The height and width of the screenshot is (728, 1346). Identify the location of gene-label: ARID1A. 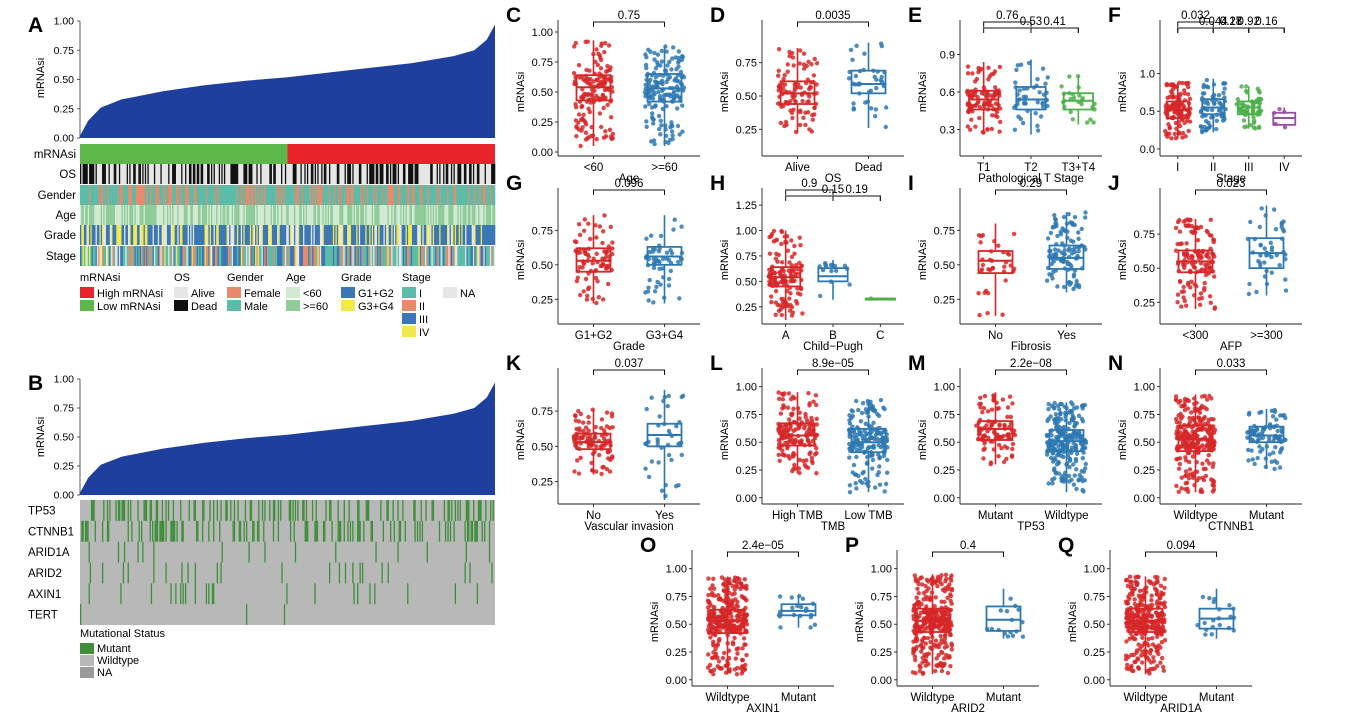
(49, 553).